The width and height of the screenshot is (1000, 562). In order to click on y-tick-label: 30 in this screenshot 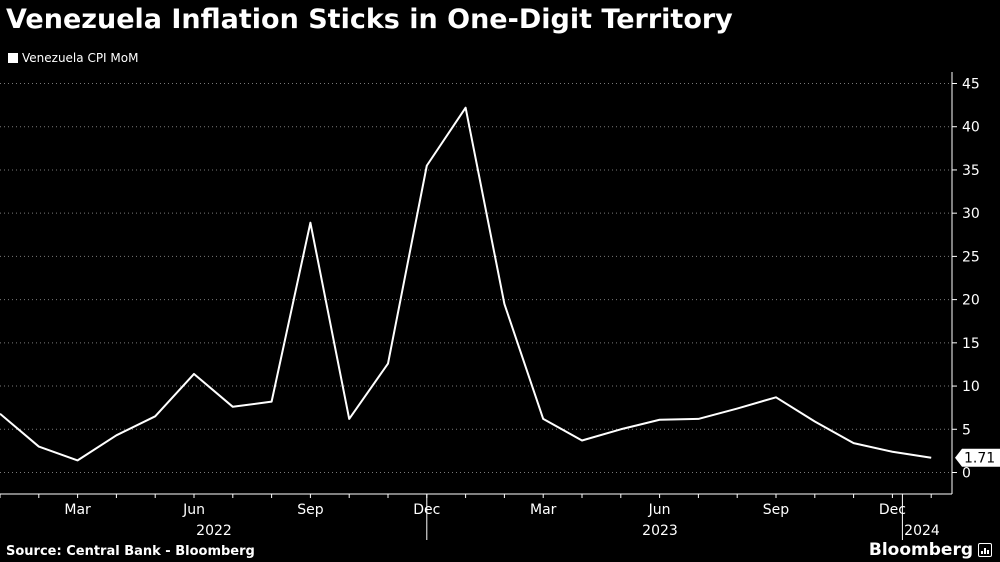, I will do `click(971, 214)`.